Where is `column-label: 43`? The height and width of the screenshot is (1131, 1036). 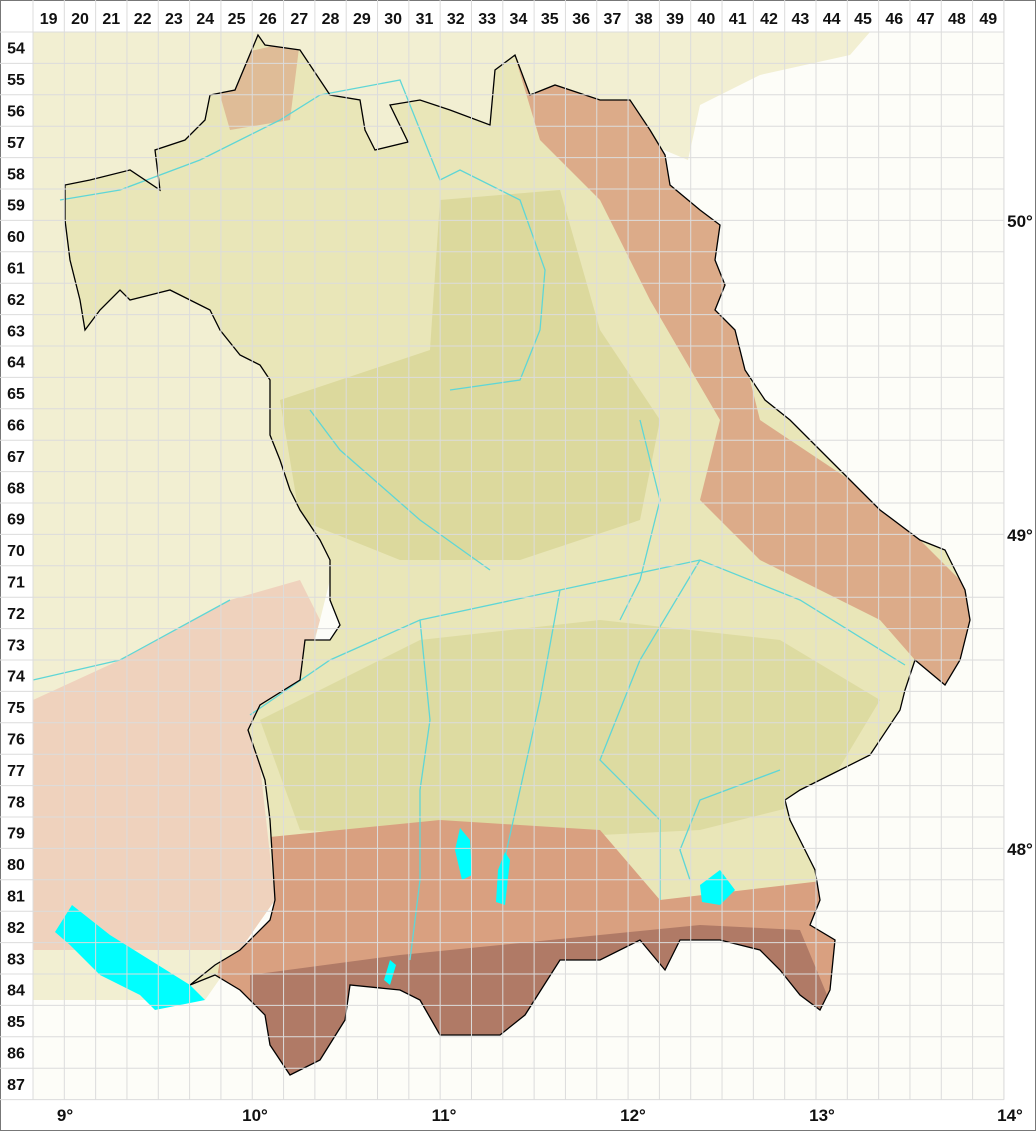
column-label: 43 is located at coordinates (800, 19).